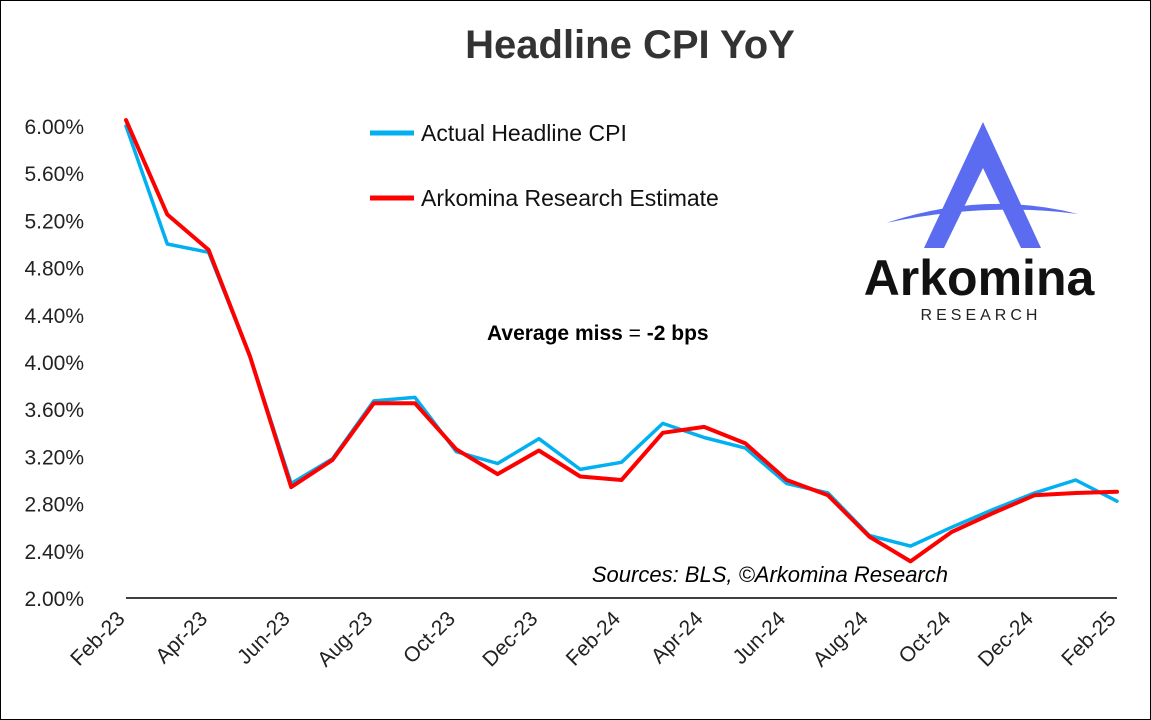 The width and height of the screenshot is (1151, 720). I want to click on arkomina-logo: Arkomina RESEARCH, so click(980, 223).